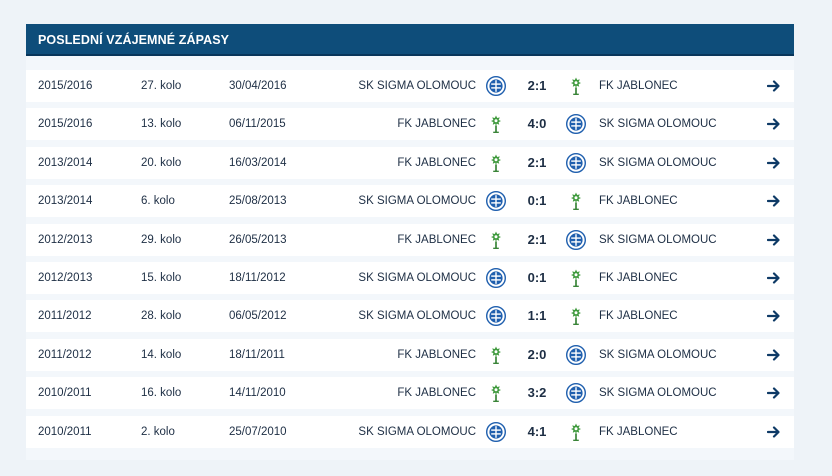 This screenshot has height=476, width=832. I want to click on match-score: 2:0, so click(537, 354).